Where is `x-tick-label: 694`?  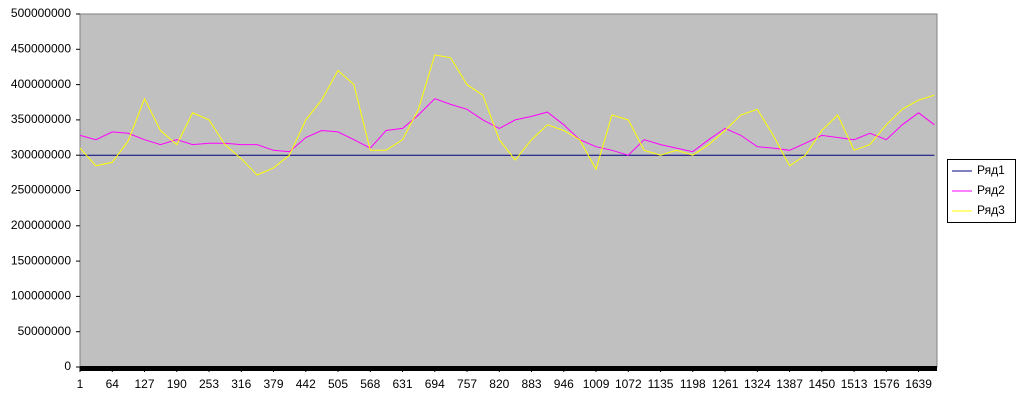
x-tick-label: 694 is located at coordinates (435, 384).